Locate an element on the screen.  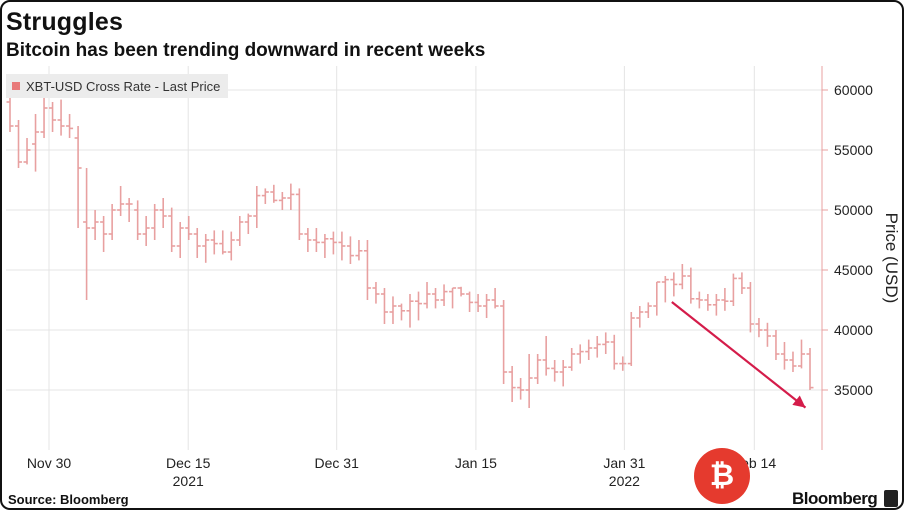
y-tick-label: 55000 is located at coordinates (853, 150).